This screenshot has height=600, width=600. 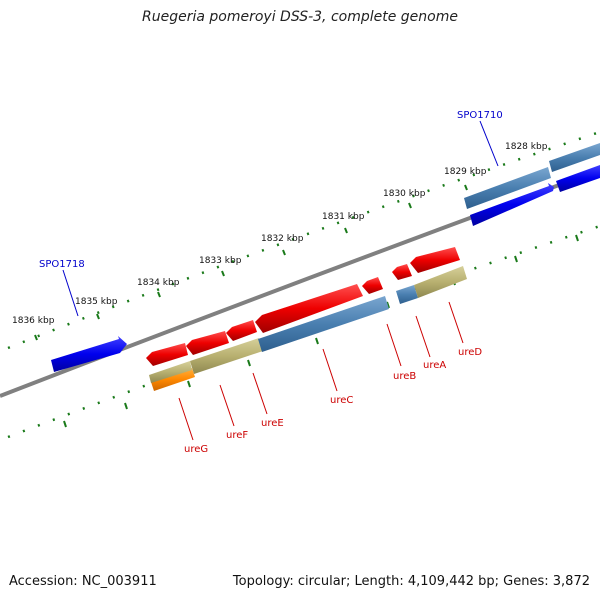 What do you see at coordinates (404, 376) in the screenshot?
I see `gene-label-ureb: ureB` at bounding box center [404, 376].